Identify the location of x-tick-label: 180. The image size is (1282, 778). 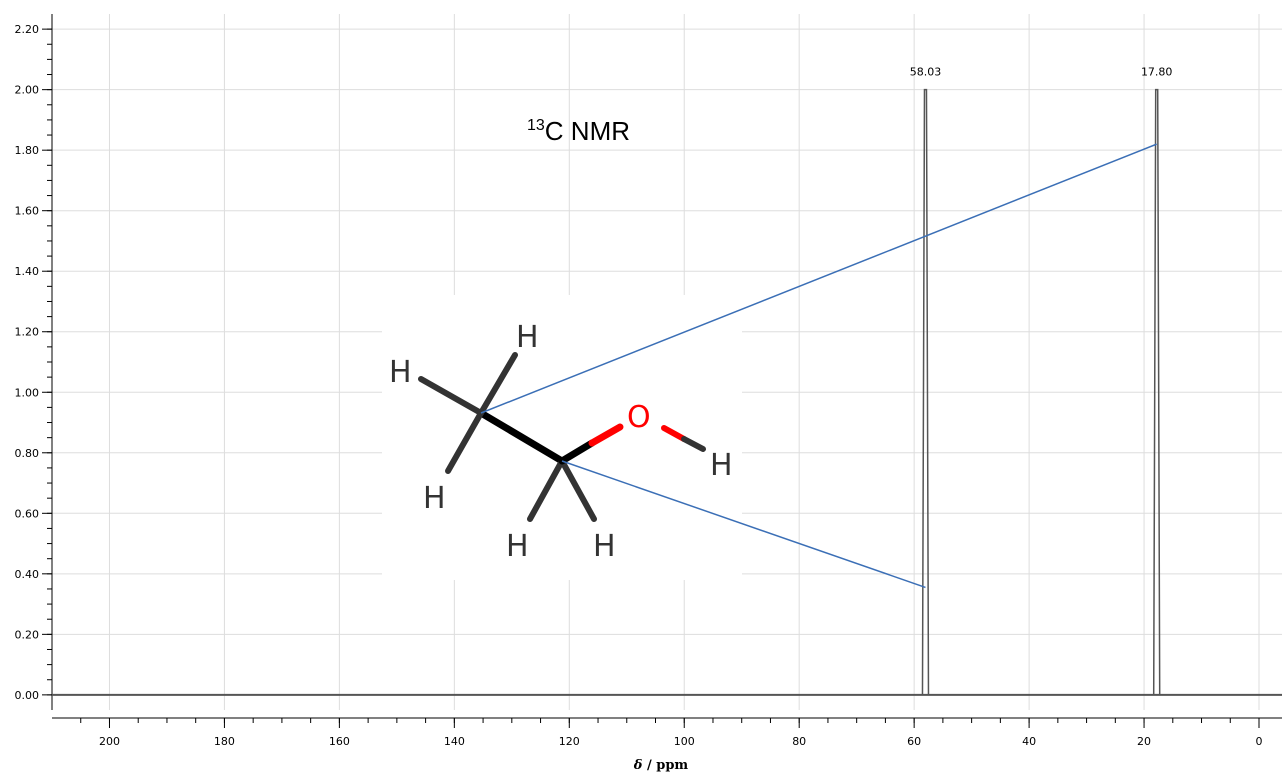
(224, 741).